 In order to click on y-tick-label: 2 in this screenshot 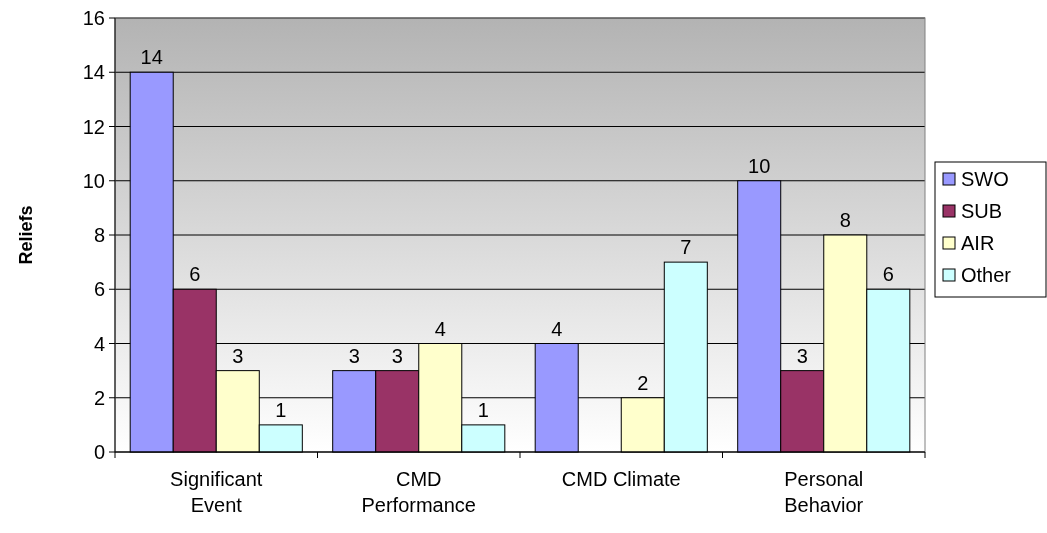, I will do `click(99, 397)`.